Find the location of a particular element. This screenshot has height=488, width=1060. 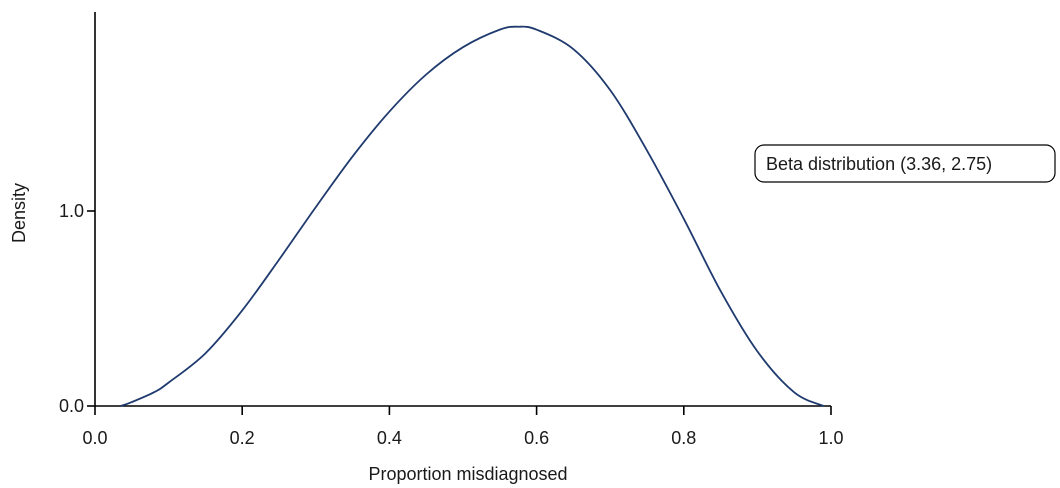

x-tick-label: 0.2 is located at coordinates (242, 438).